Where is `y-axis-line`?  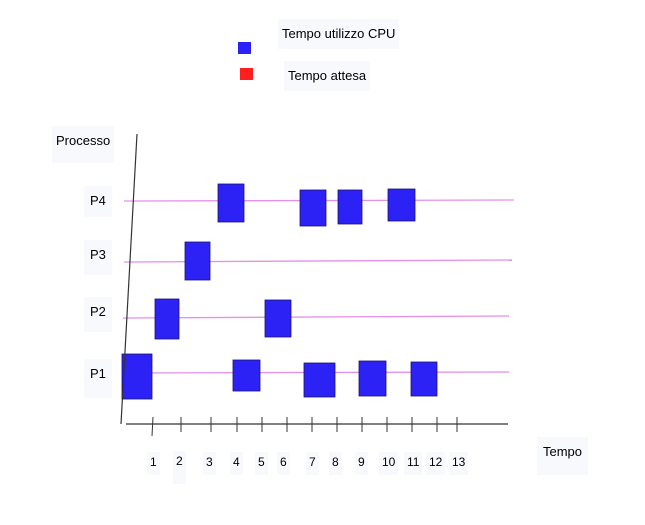 y-axis-line is located at coordinates (129, 279).